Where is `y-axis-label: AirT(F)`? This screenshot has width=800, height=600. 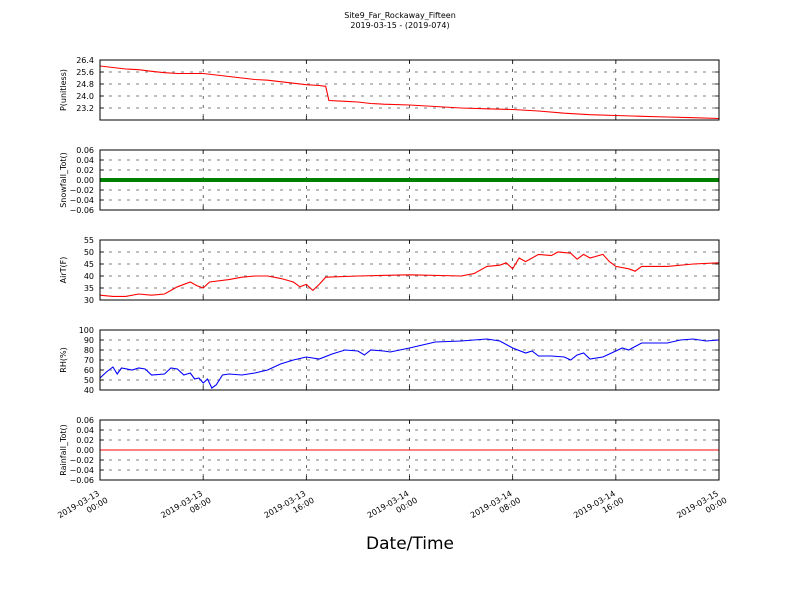
y-axis-label: AirT(F) is located at coordinates (63, 270).